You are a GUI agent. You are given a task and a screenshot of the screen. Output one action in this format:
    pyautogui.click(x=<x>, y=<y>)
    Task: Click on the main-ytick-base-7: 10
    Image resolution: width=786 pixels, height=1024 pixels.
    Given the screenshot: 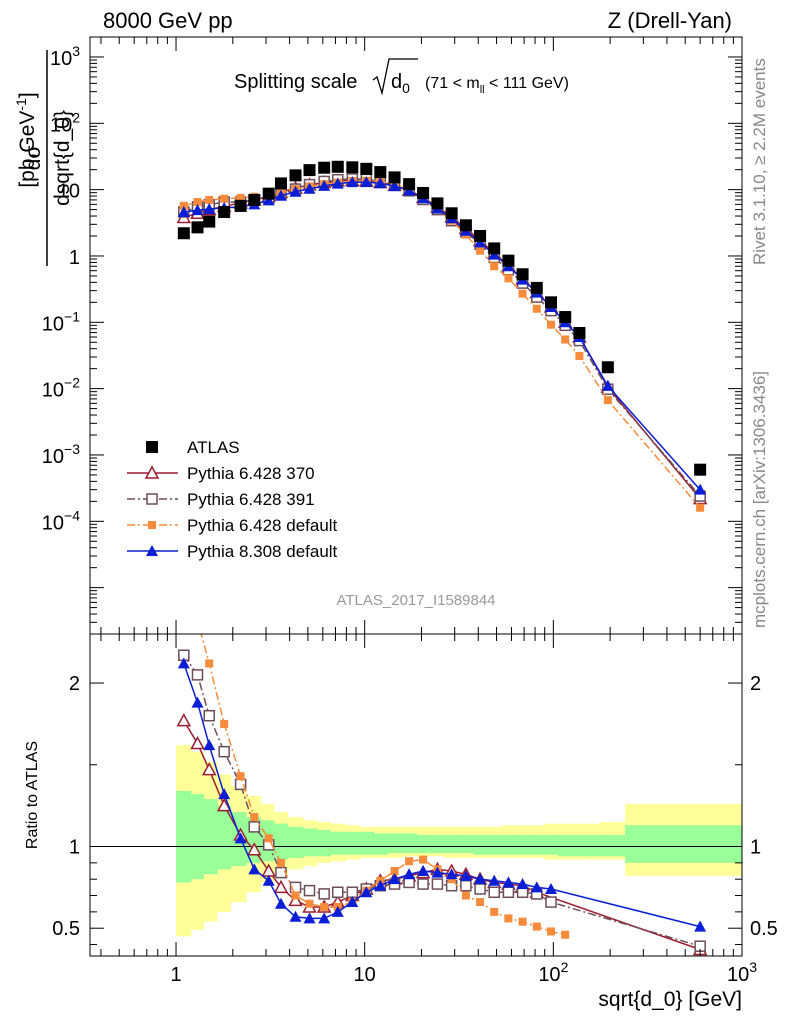 What is the action you would take?
    pyautogui.click(x=61, y=59)
    